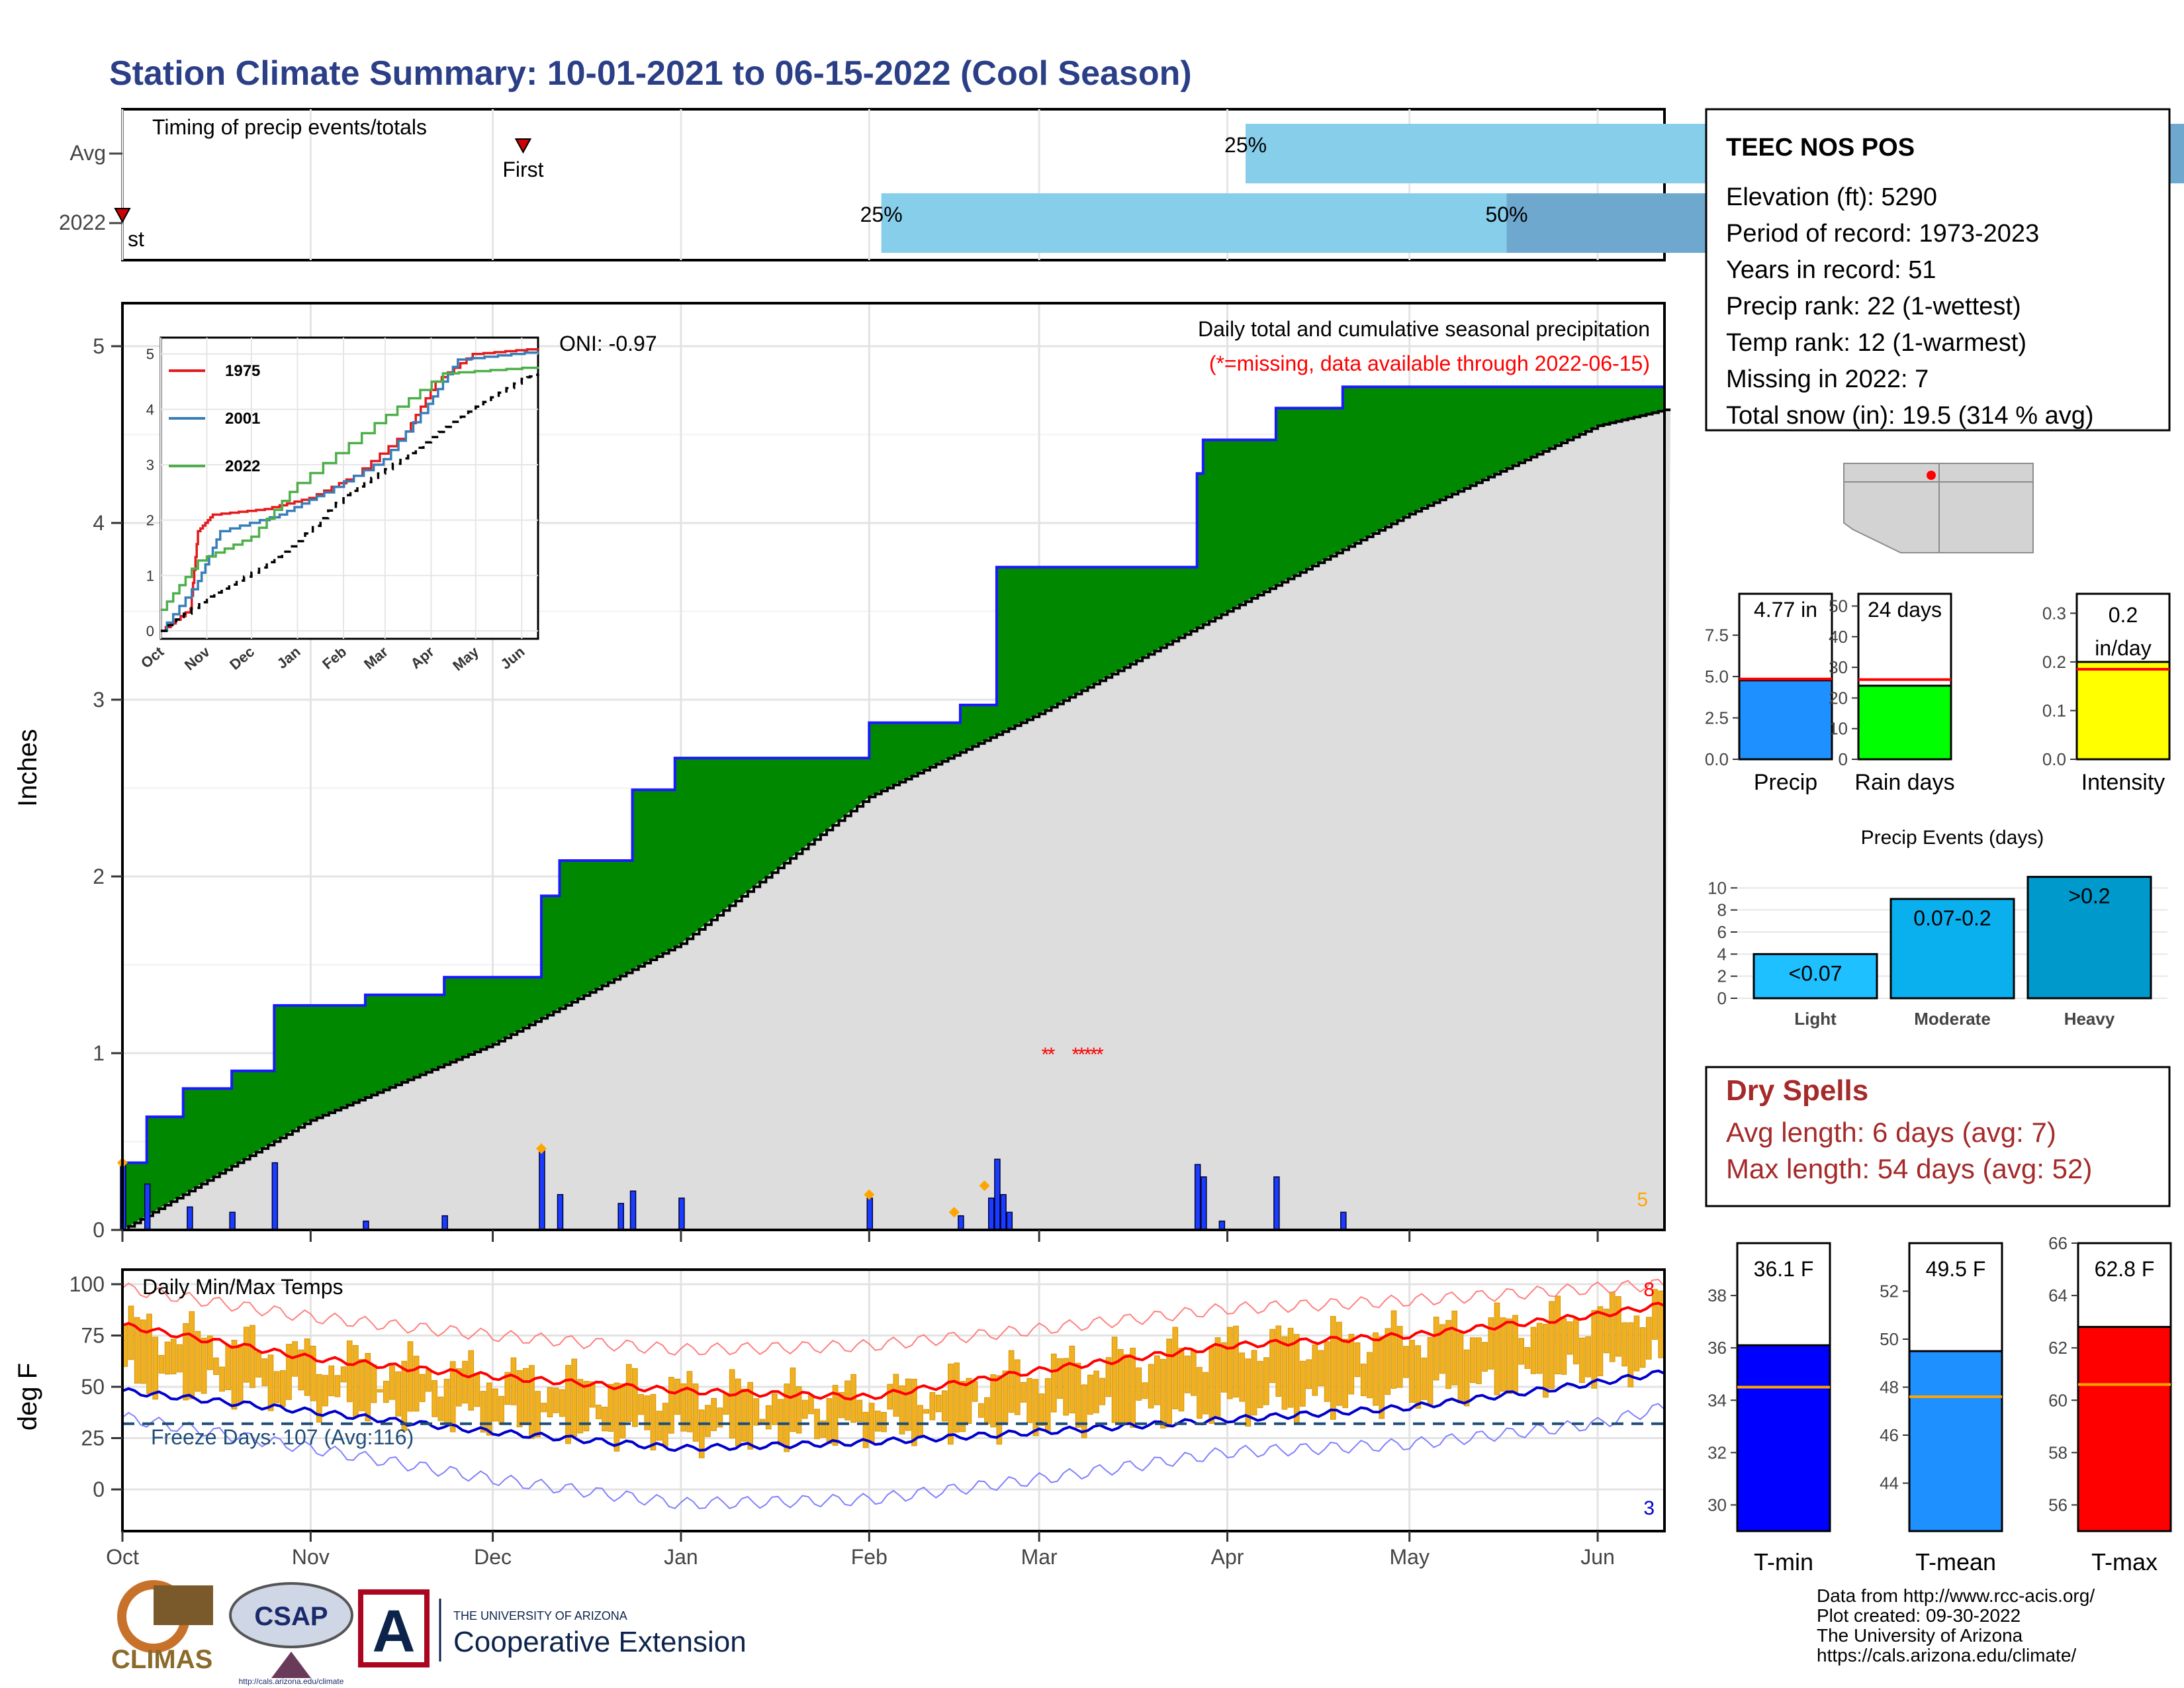 The height and width of the screenshot is (1688, 2184). Describe the element at coordinates (1874, 306) in the screenshot. I see `station-detail-3: Precip rank: 22 (1-wettest)` at that location.